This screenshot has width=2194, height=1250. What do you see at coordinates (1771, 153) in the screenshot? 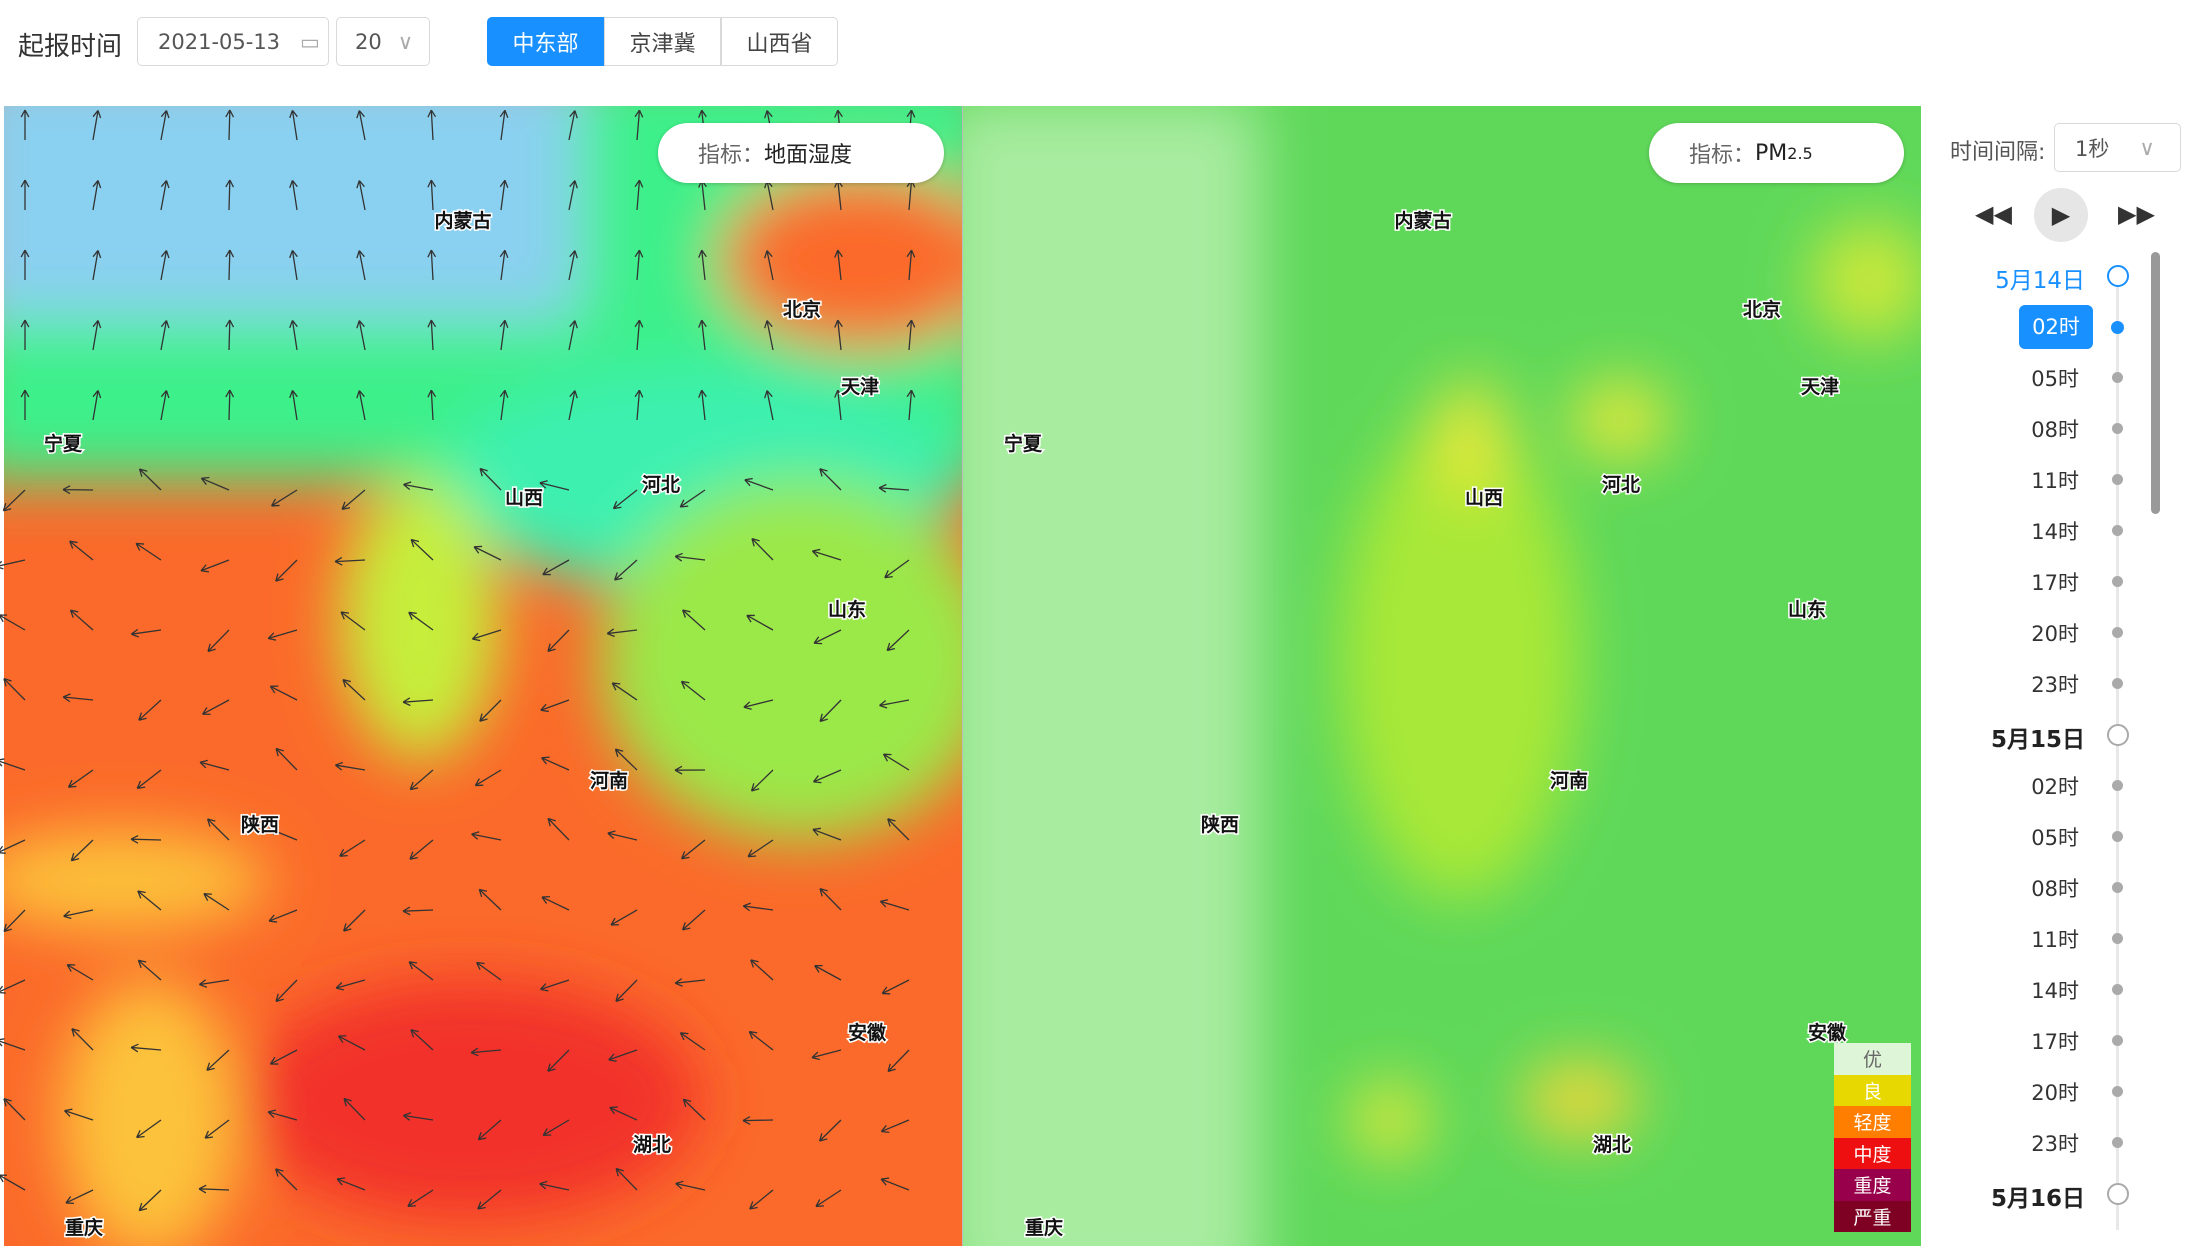
I see `indicator-value: PM` at bounding box center [1771, 153].